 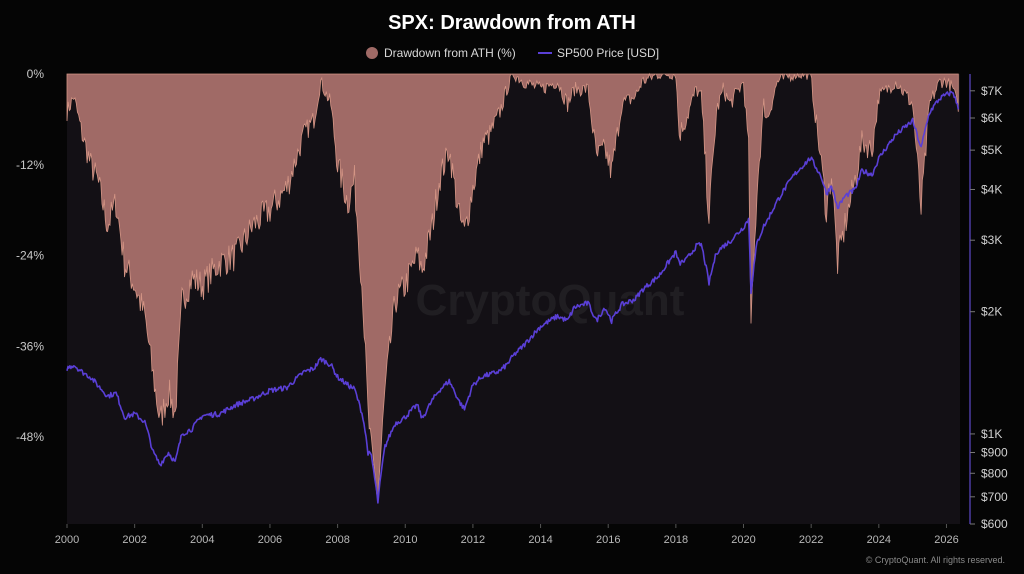 I want to click on x-tick-label: 2022, so click(x=811, y=540).